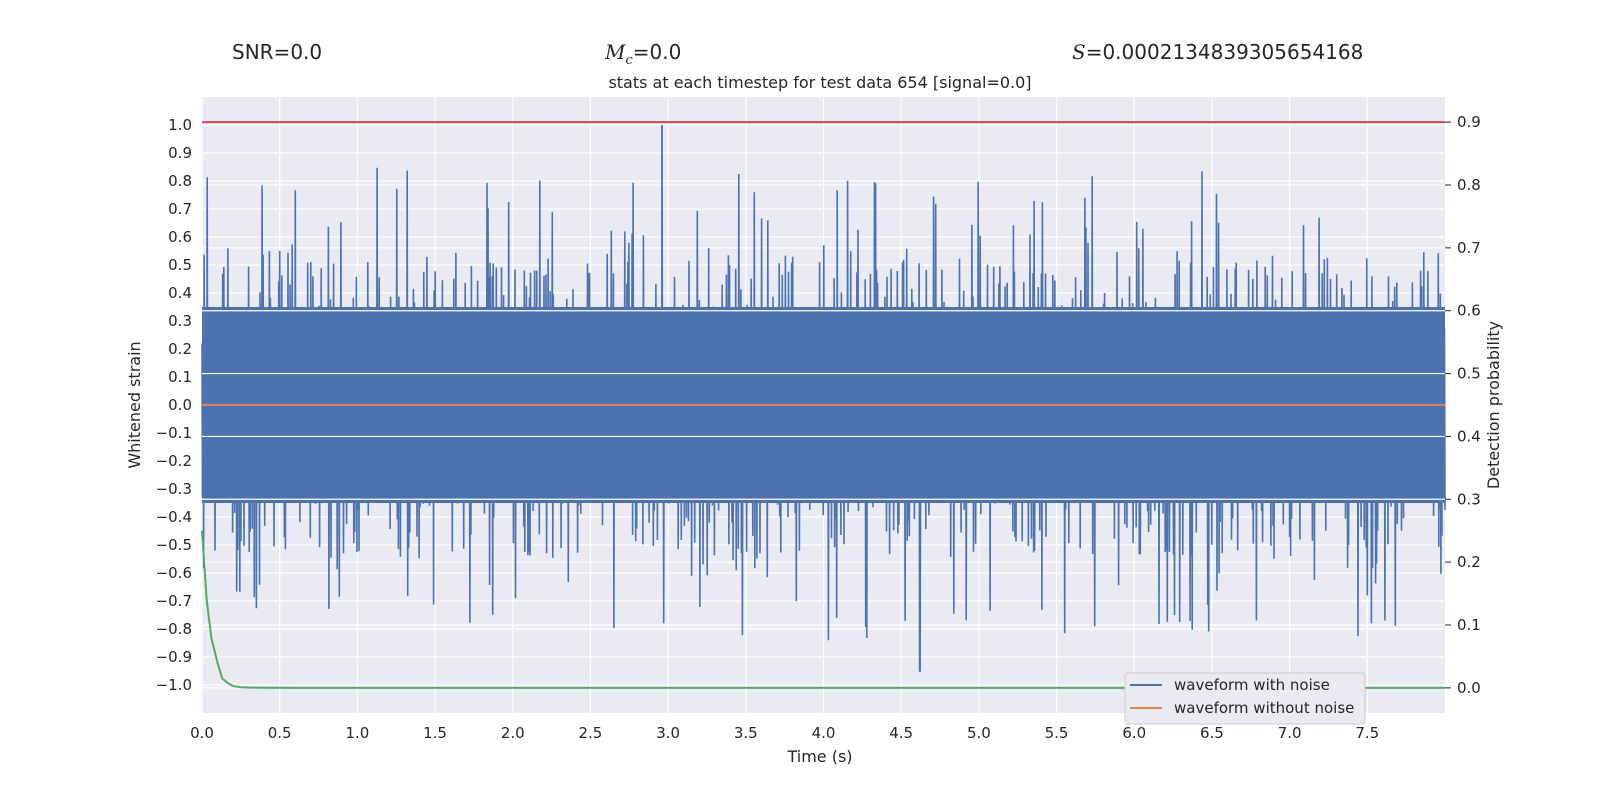  What do you see at coordinates (180, 209) in the screenshot?
I see `y-left-tick-label: 0.7` at bounding box center [180, 209].